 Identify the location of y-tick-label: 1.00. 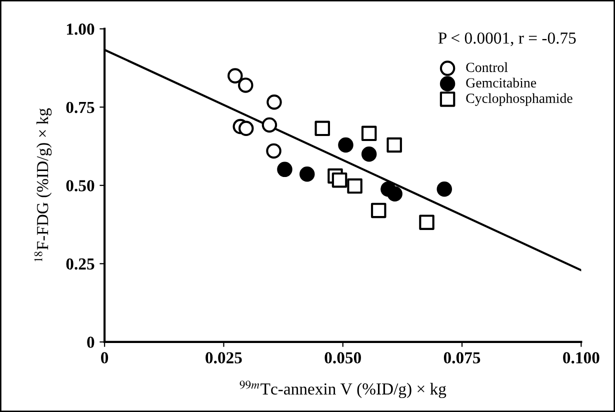
(80, 29).